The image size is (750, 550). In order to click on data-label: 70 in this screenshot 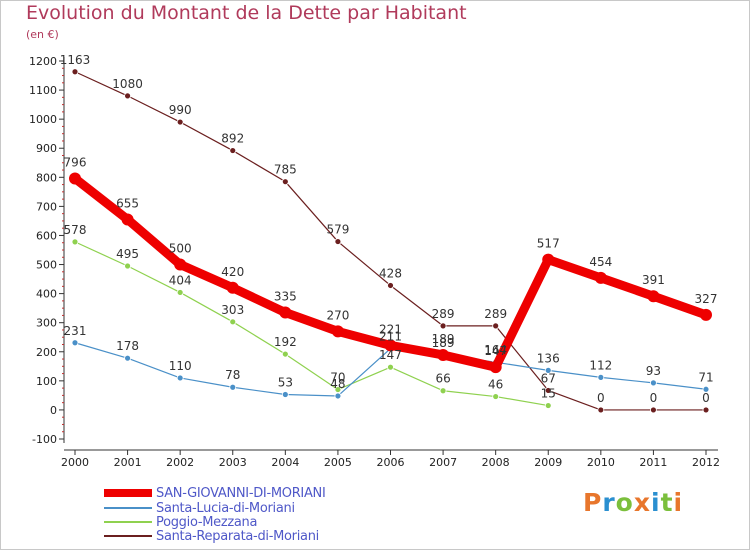, I will do `click(337, 378)`.